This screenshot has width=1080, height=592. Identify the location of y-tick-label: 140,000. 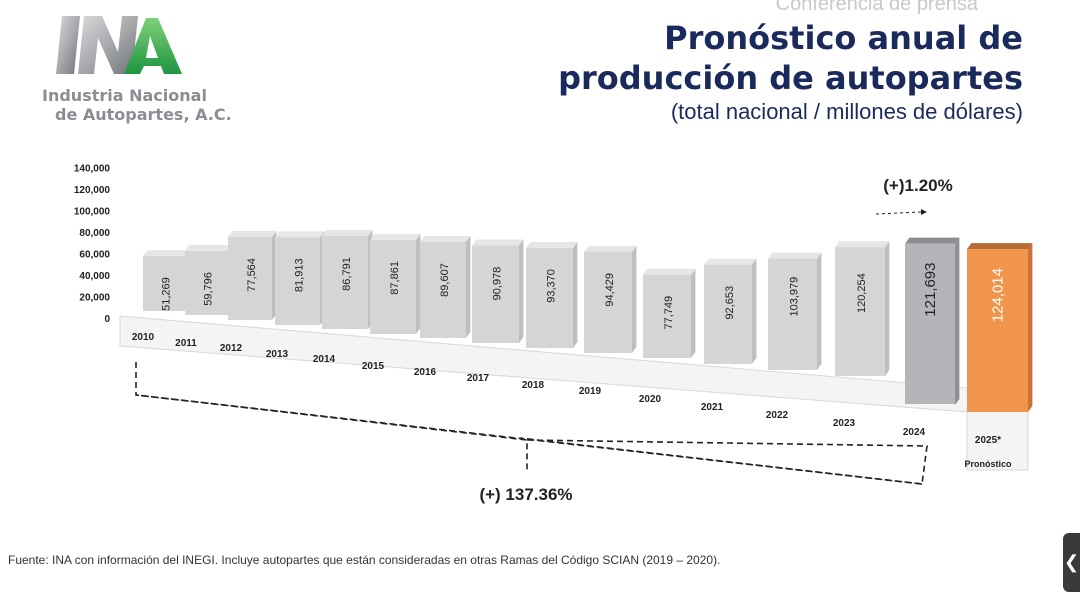
(92, 169).